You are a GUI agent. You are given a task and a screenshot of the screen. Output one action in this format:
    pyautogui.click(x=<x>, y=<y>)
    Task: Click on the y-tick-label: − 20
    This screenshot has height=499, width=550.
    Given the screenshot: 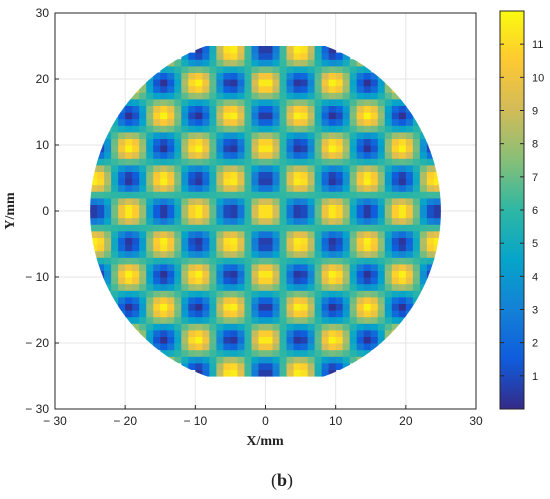 What is the action you would take?
    pyautogui.click(x=37, y=343)
    